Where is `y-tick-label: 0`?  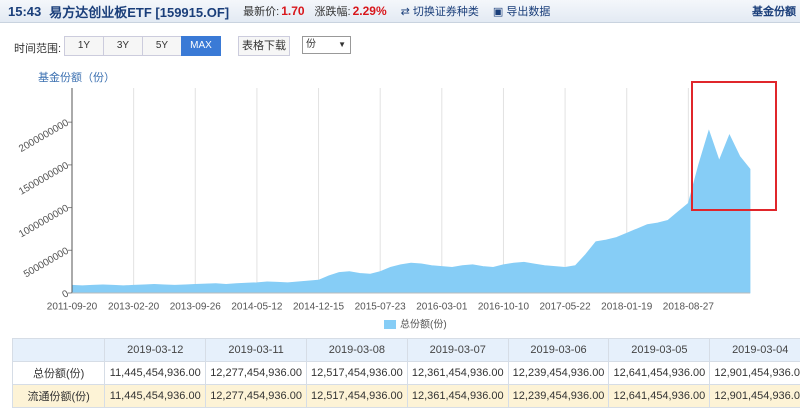
y-tick-label: 0 is located at coordinates (66, 294).